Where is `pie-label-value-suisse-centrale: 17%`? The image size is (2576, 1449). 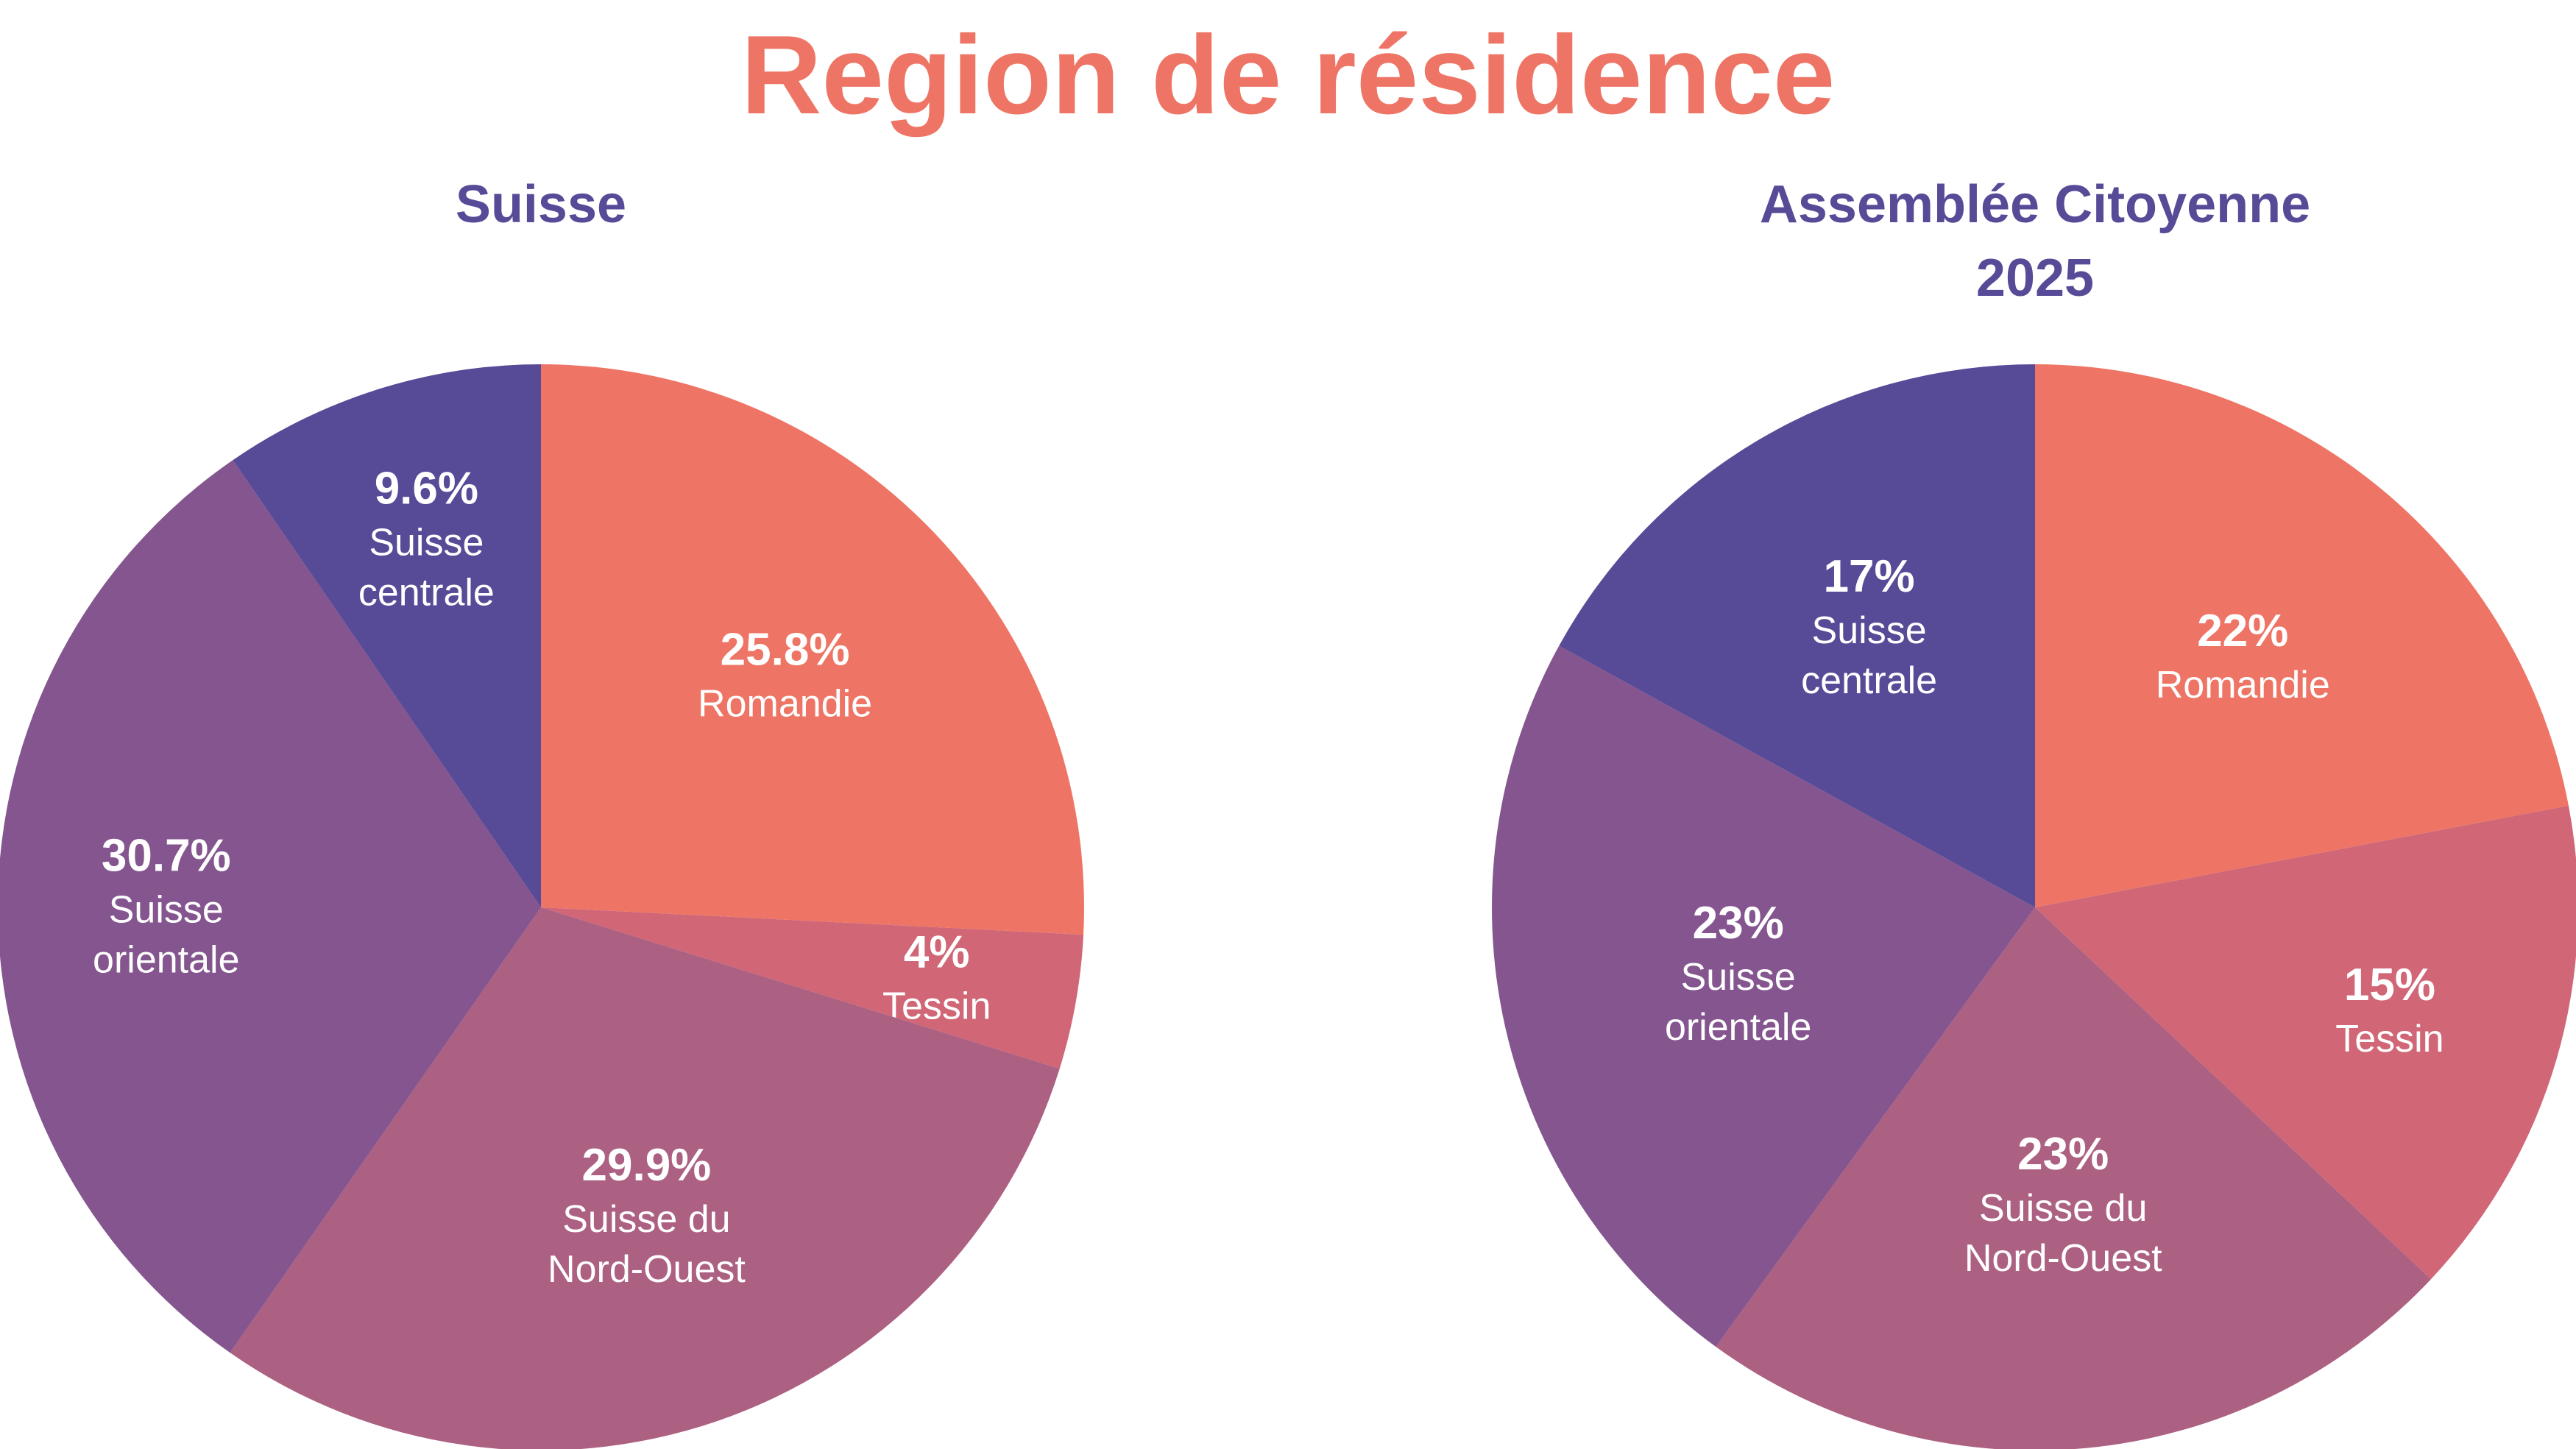 pie-label-value-suisse-centrale: 17% is located at coordinates (1869, 576).